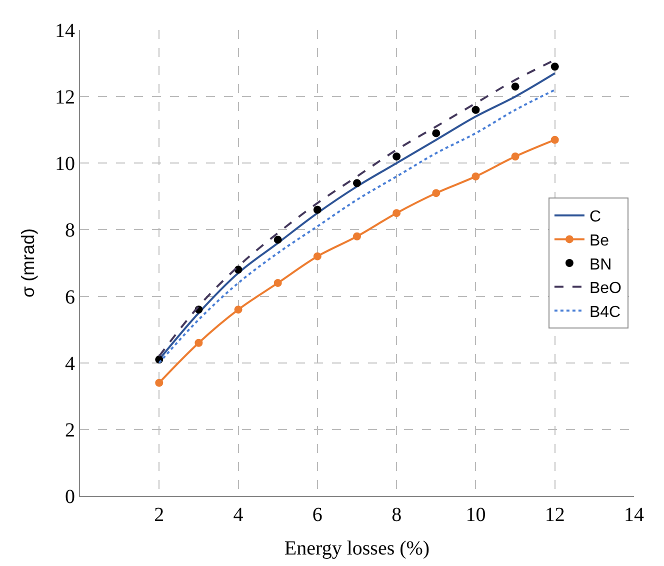 Image resolution: width=664 pixels, height=566 pixels. I want to click on y-tick-label: 14, so click(65, 31).